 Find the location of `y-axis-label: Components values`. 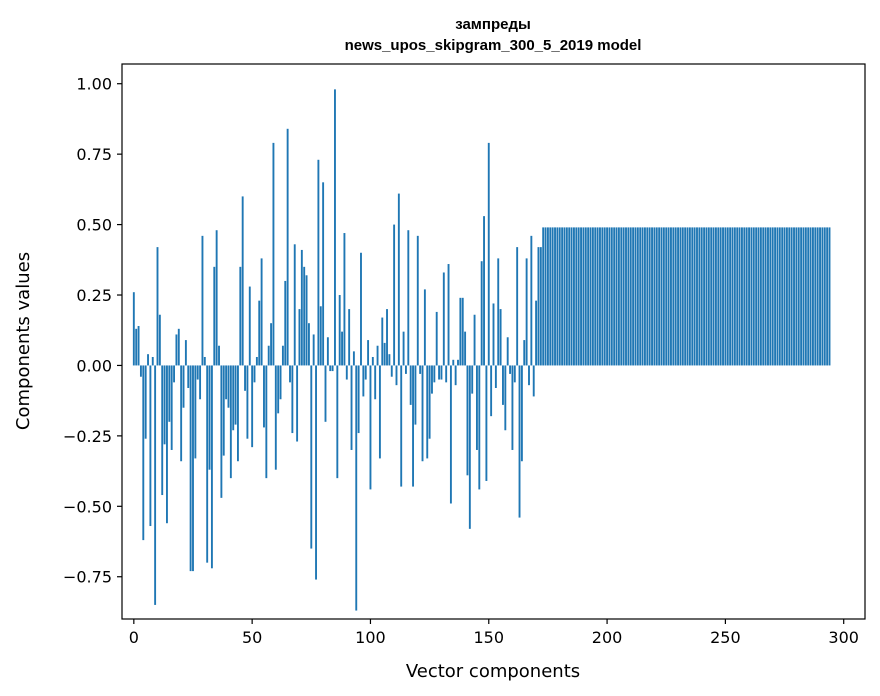

y-axis-label: Components values is located at coordinates (23, 341).